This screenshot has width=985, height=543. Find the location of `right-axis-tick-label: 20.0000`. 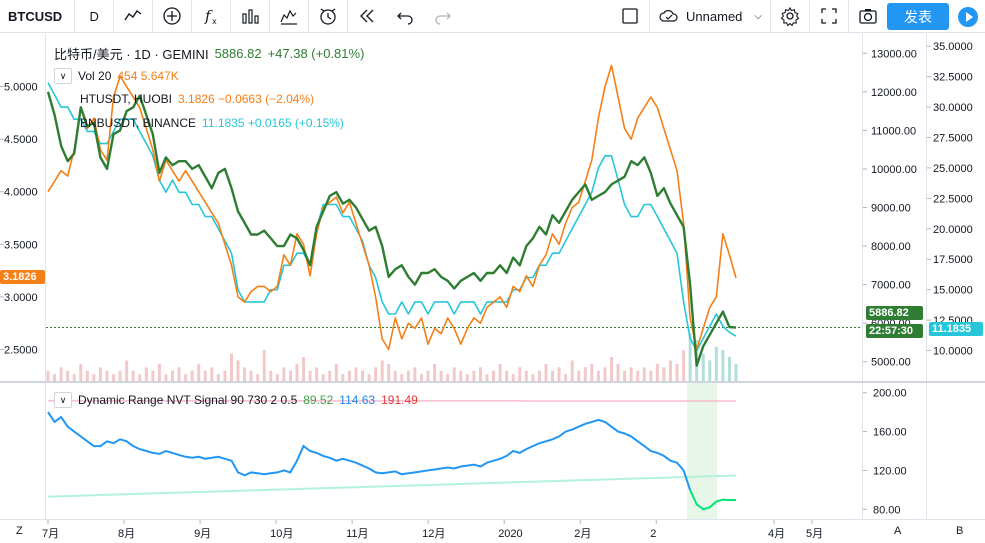

right-axis-tick-label: 20.0000 is located at coordinates (953, 230).